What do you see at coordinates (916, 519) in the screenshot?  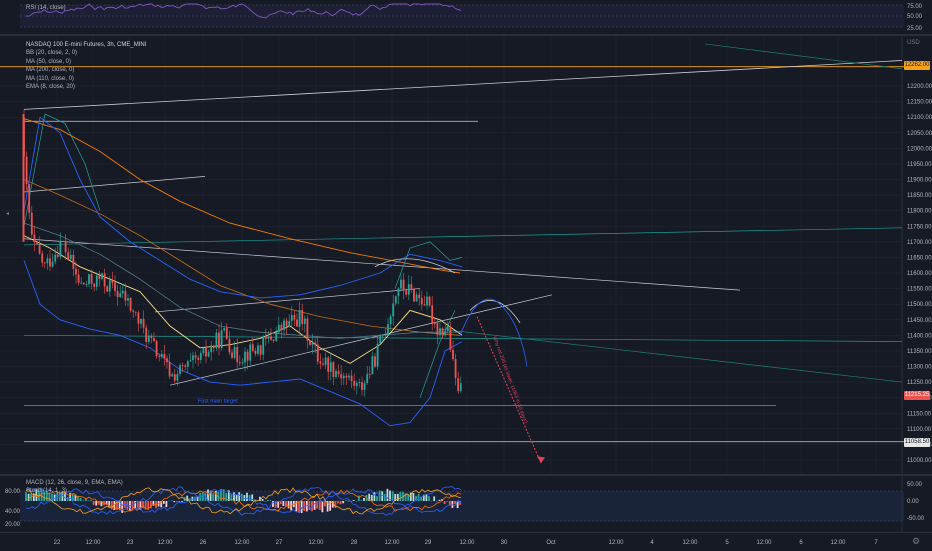 I see `macd-tick: -50.00` at bounding box center [916, 519].